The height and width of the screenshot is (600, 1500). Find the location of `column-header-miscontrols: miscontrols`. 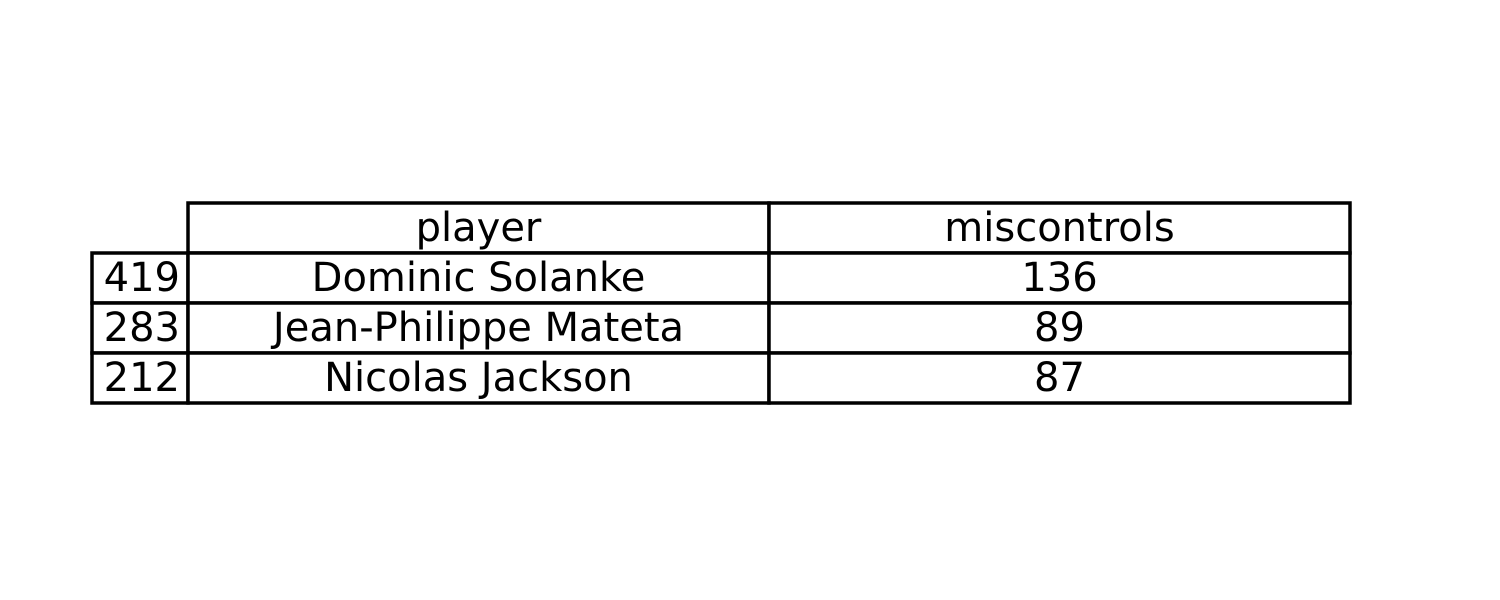

column-header-miscontrols: miscontrols is located at coordinates (1059, 228).